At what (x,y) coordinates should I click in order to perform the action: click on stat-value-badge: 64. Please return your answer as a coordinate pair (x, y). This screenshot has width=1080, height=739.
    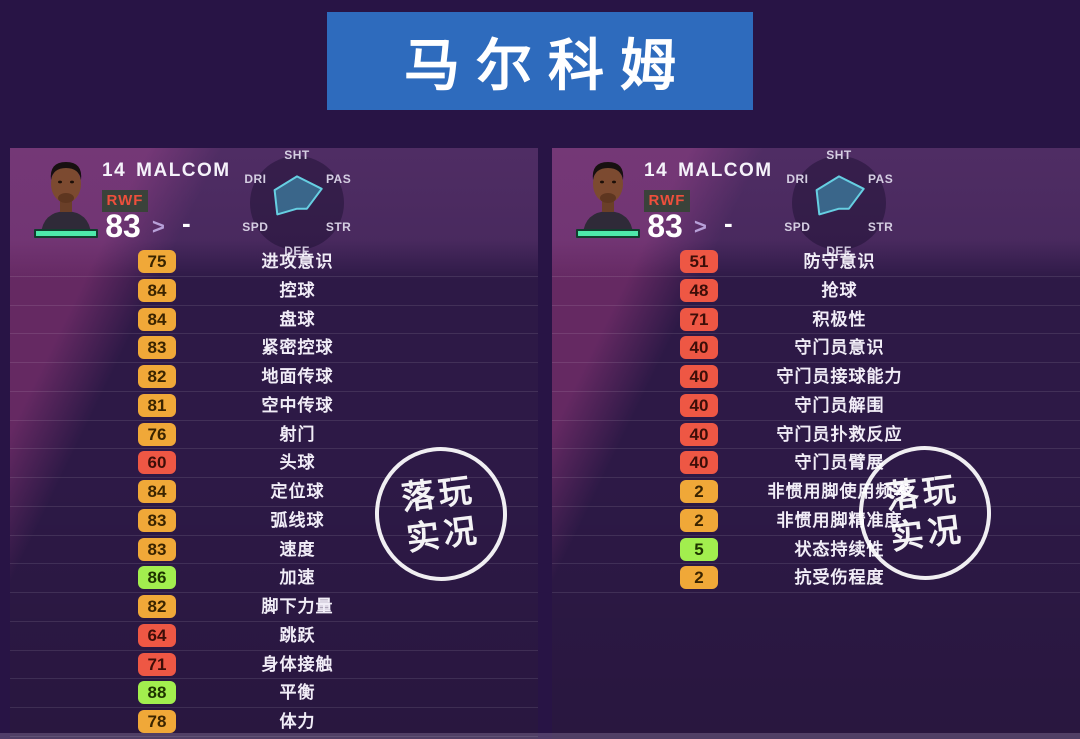
    Looking at the image, I should click on (157, 635).